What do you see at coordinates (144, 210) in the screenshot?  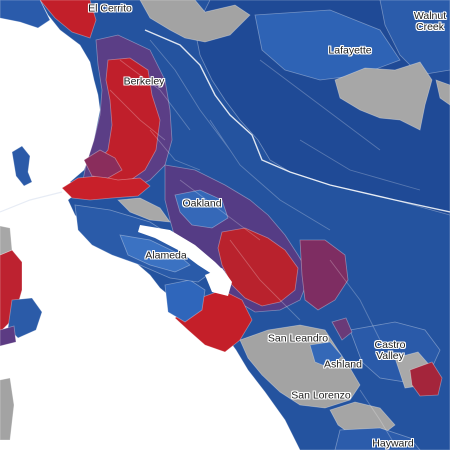 I see `alameda-gray` at bounding box center [144, 210].